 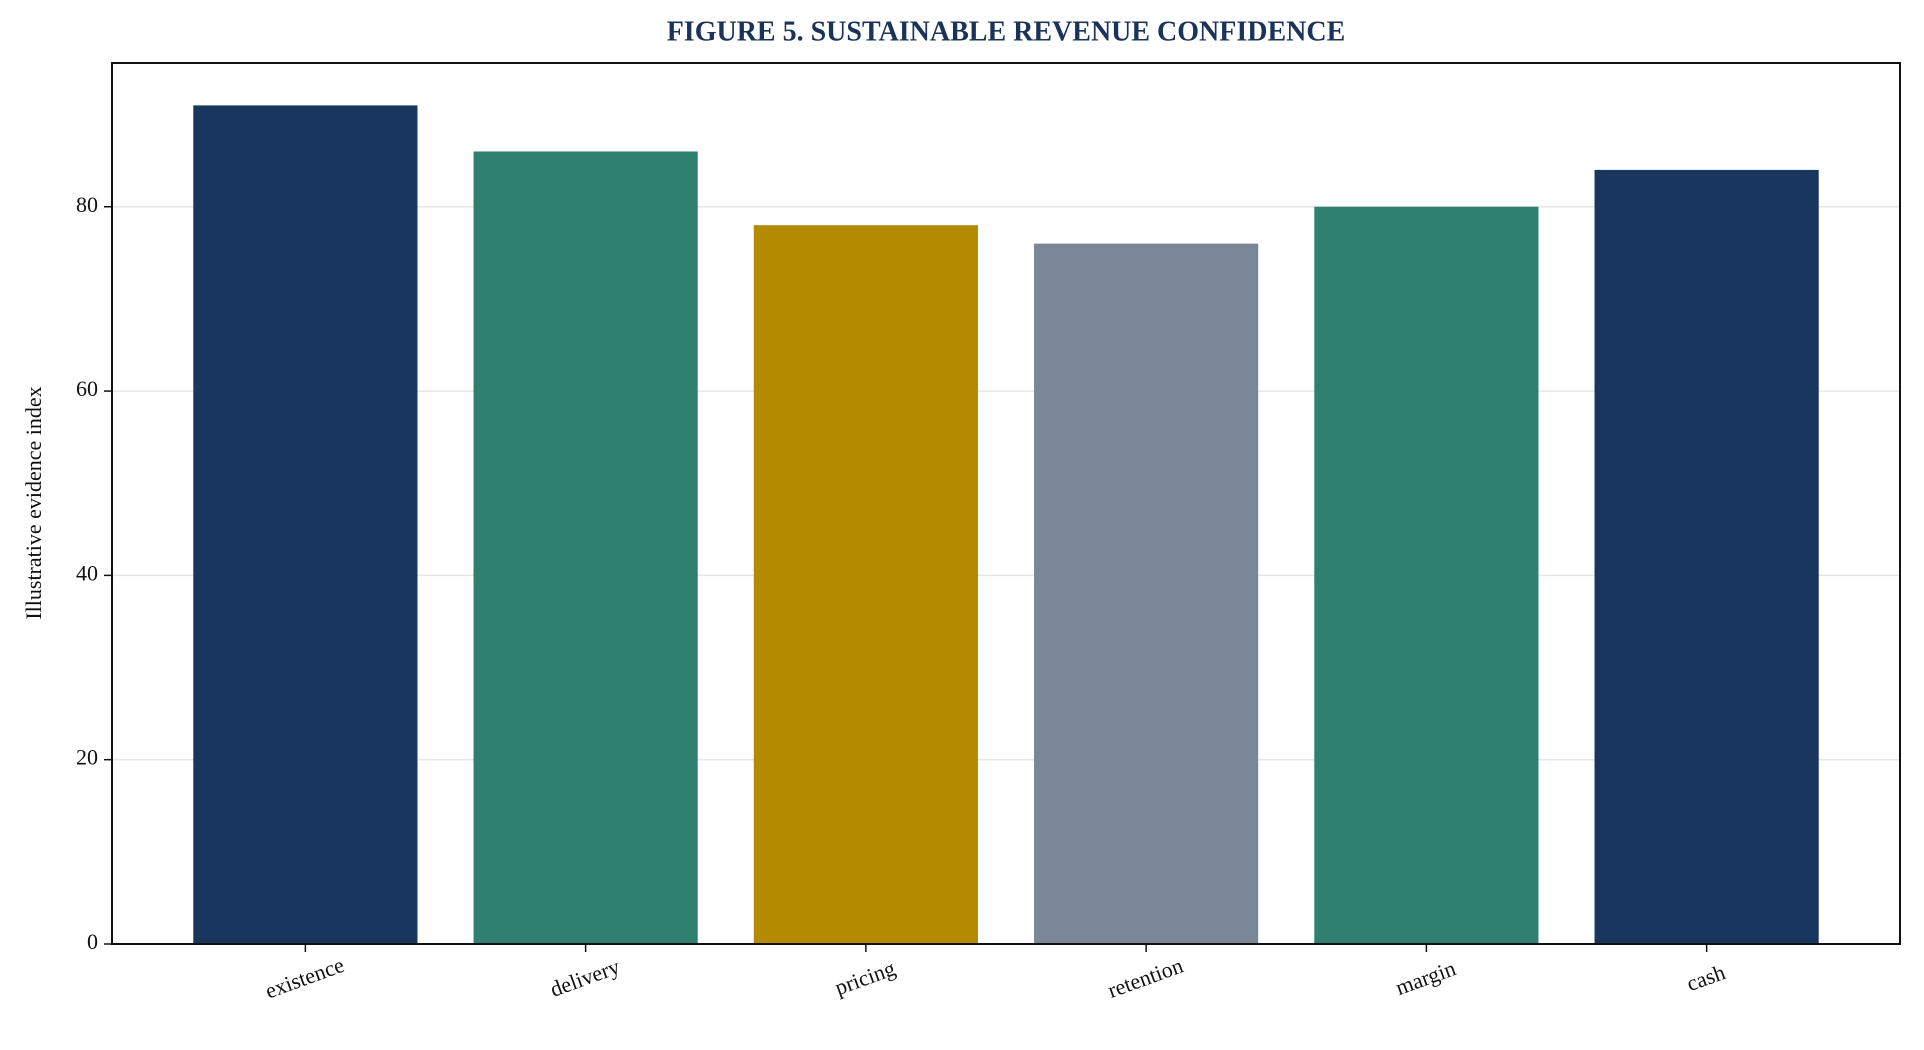 I want to click on x-tick-label: delivery, so click(x=585, y=978).